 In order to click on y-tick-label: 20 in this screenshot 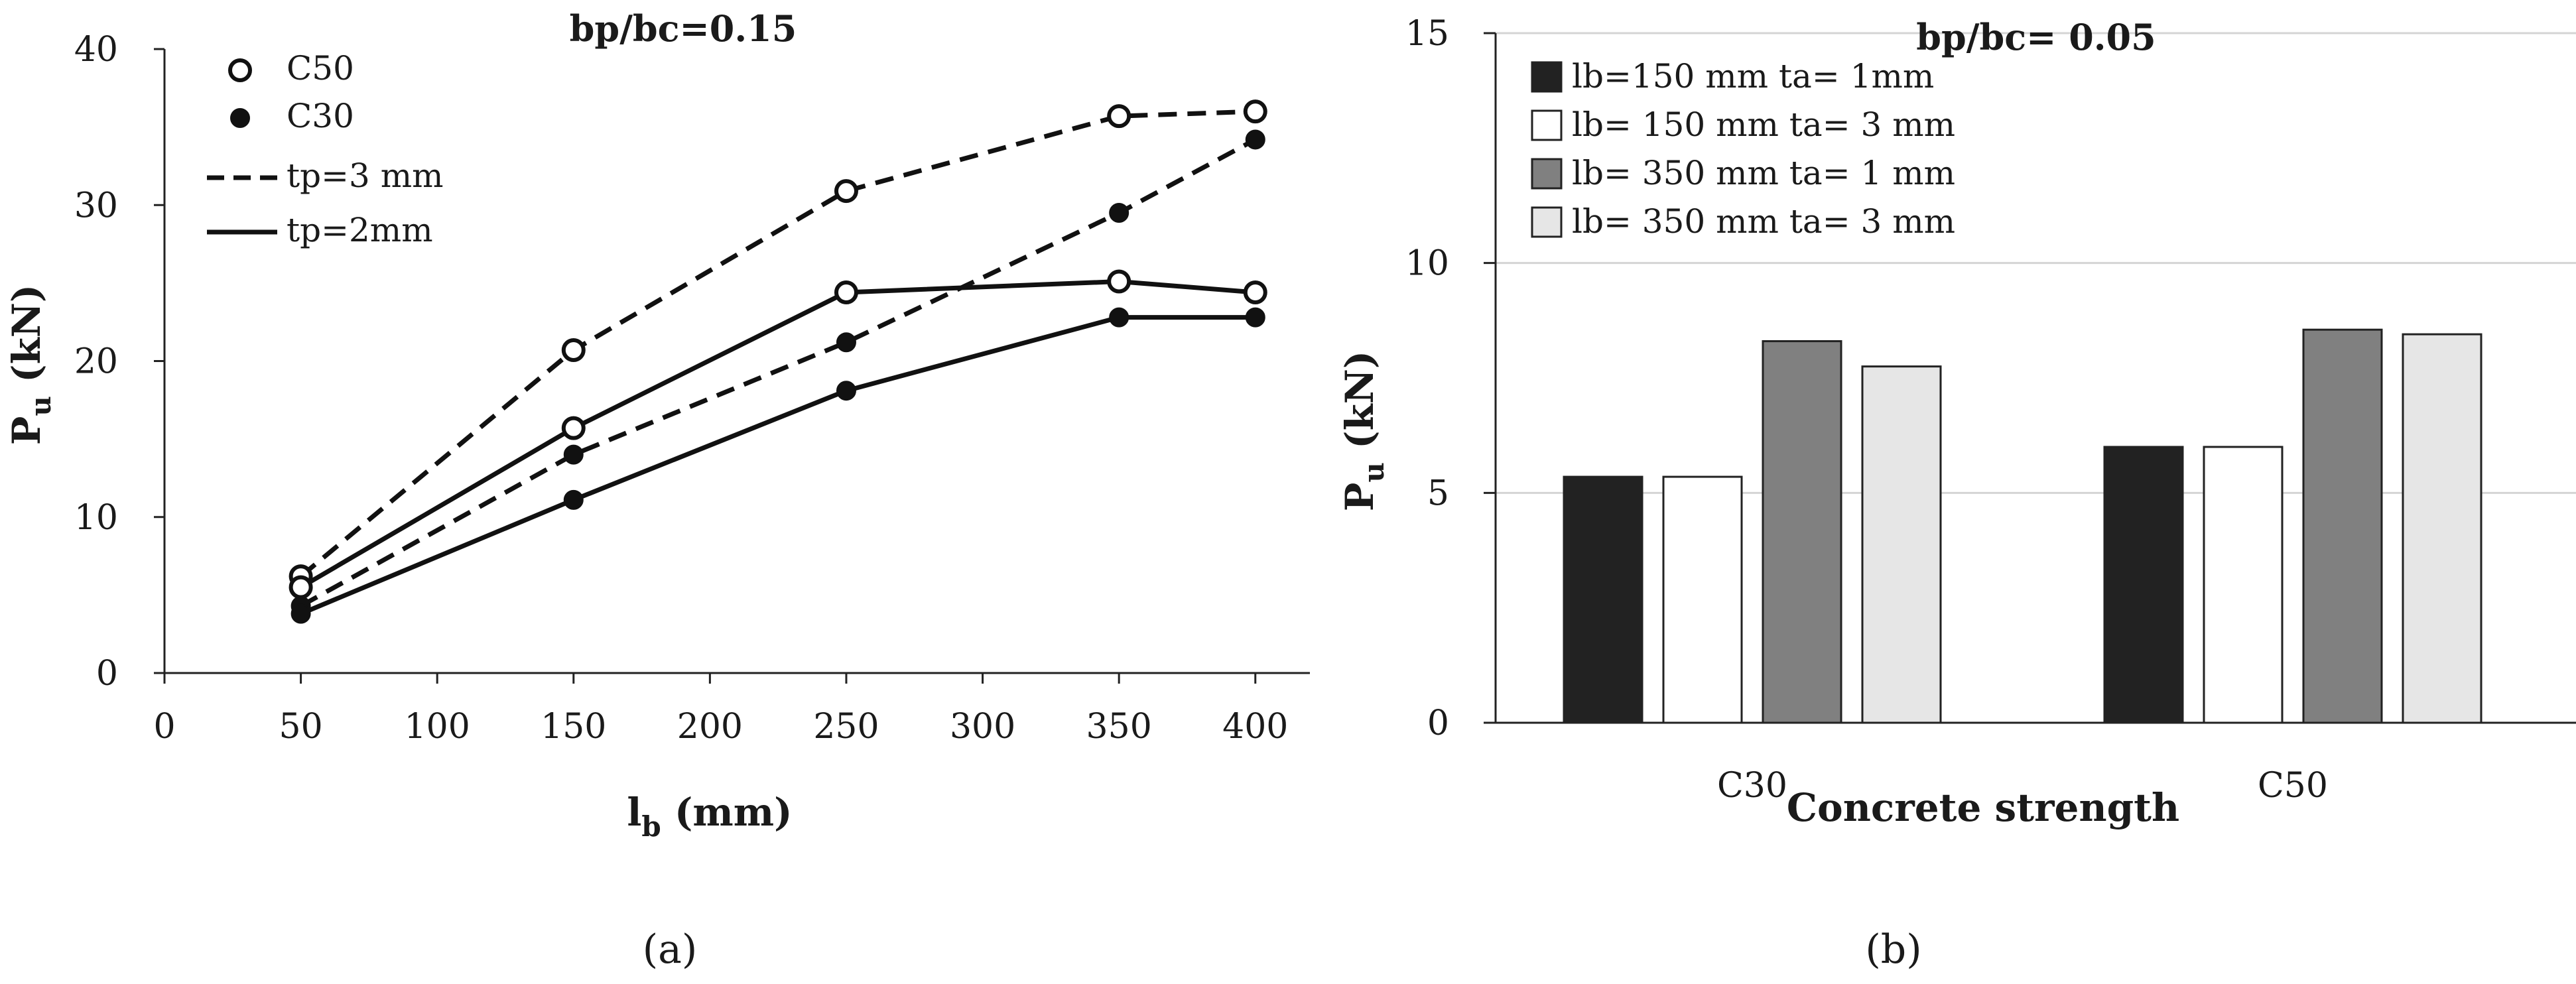, I will do `click(96, 362)`.